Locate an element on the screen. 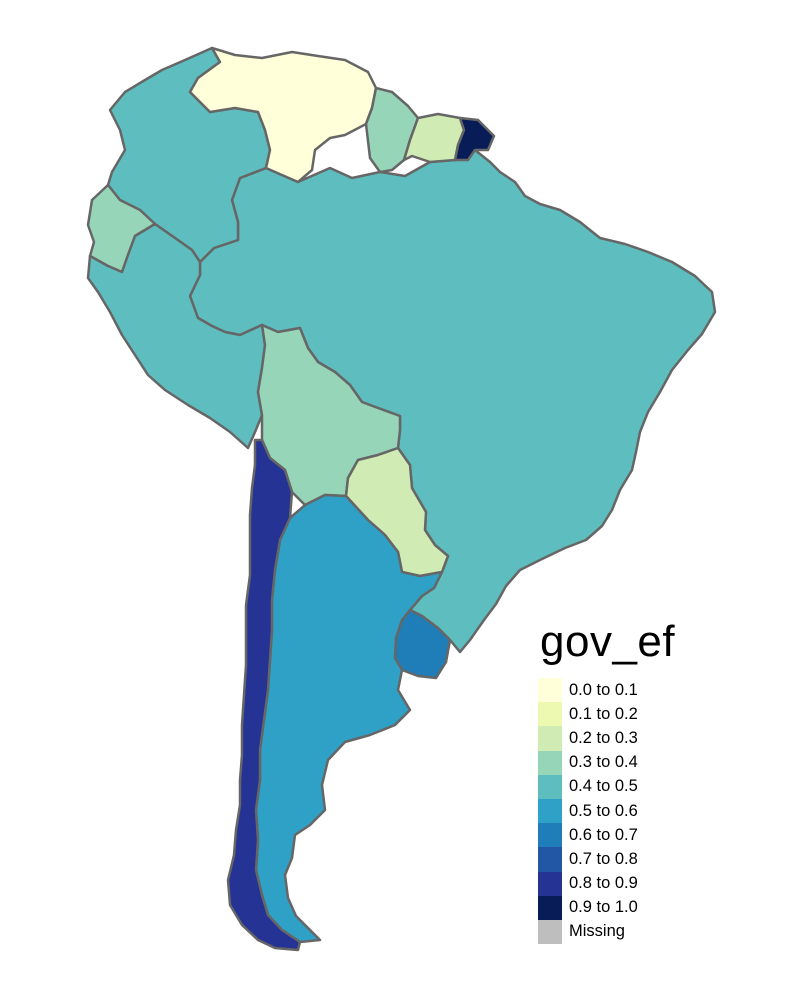 The height and width of the screenshot is (1000, 800). region-guyana is located at coordinates (392, 130).